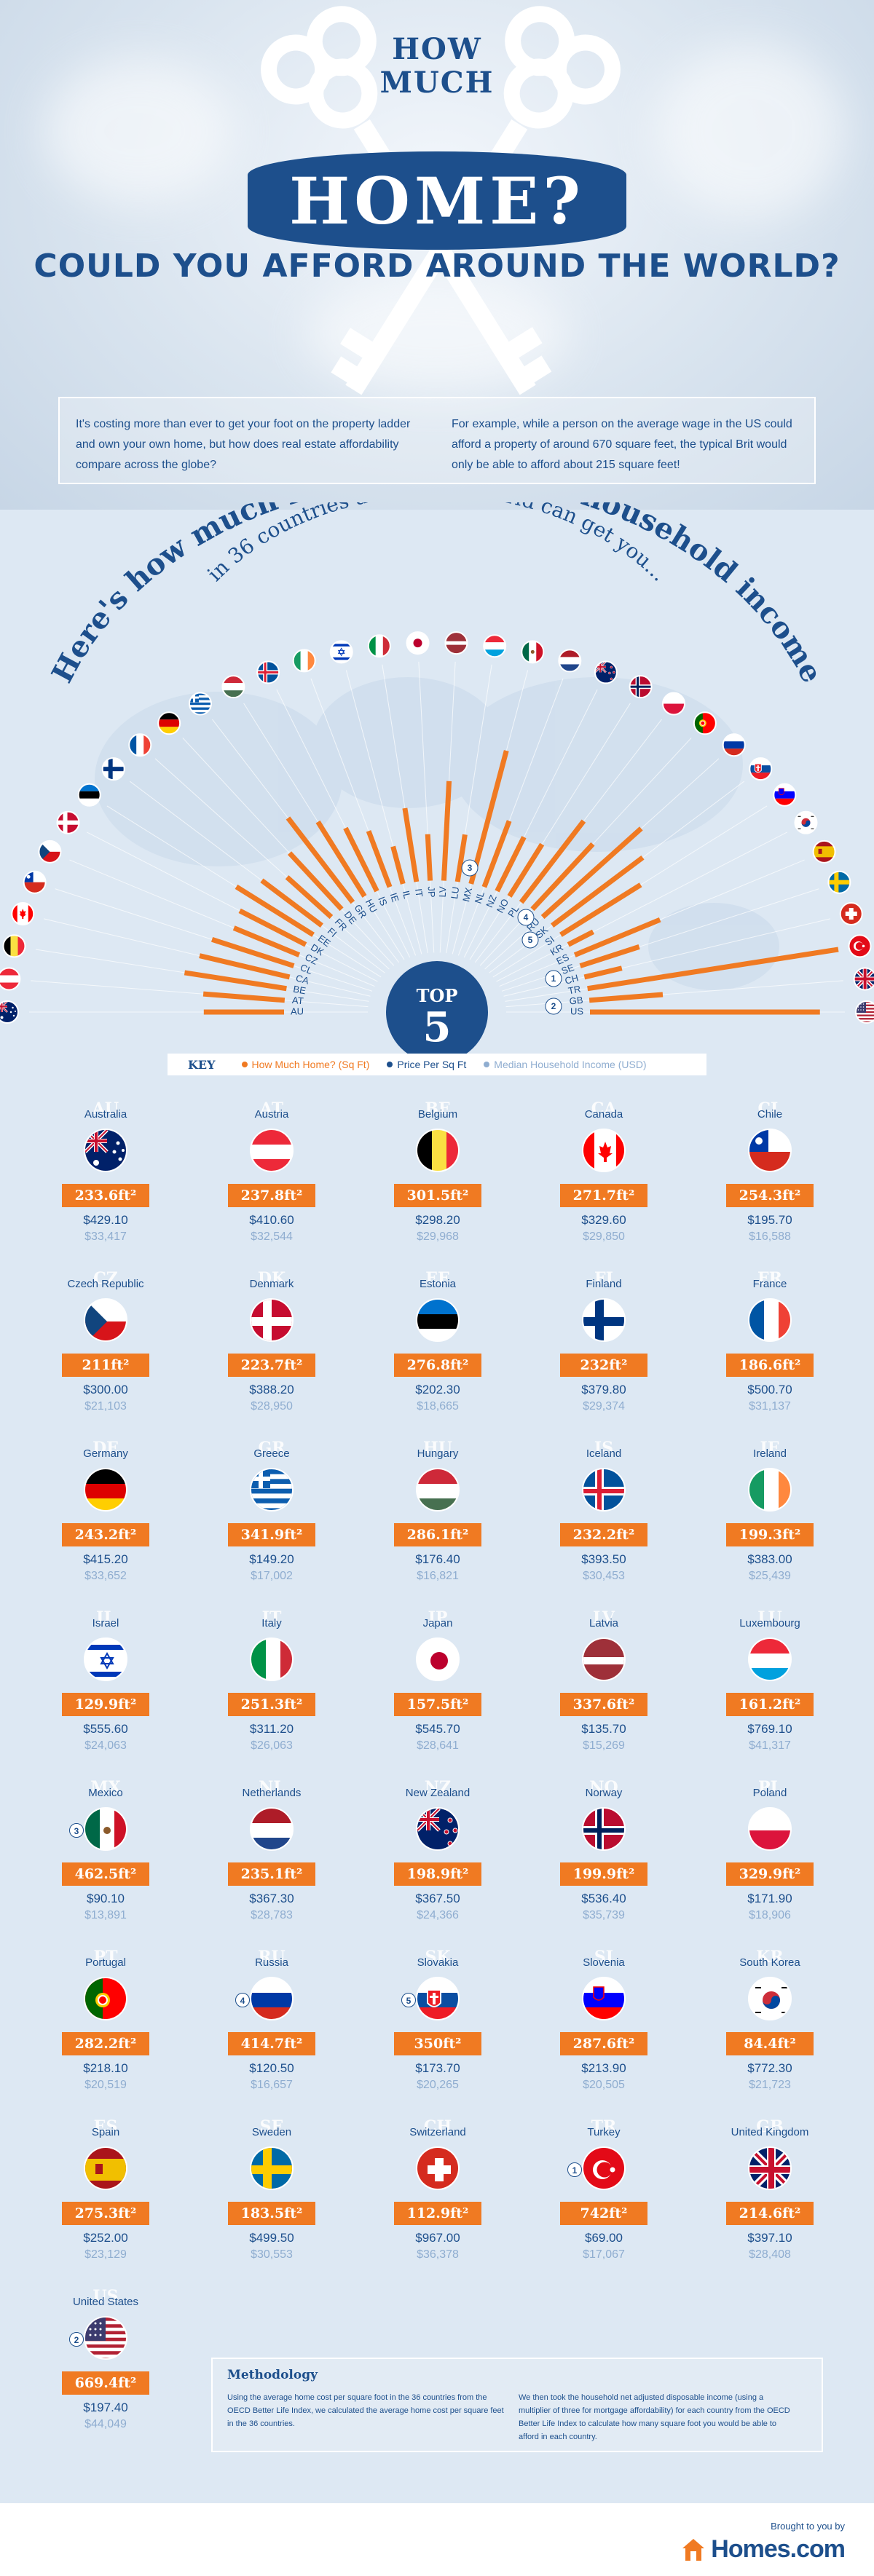 The width and height of the screenshot is (874, 2576). I want to click on country-card: SI Slovenia 287.6ft² $213.90 $20,505, so click(603, 2032).